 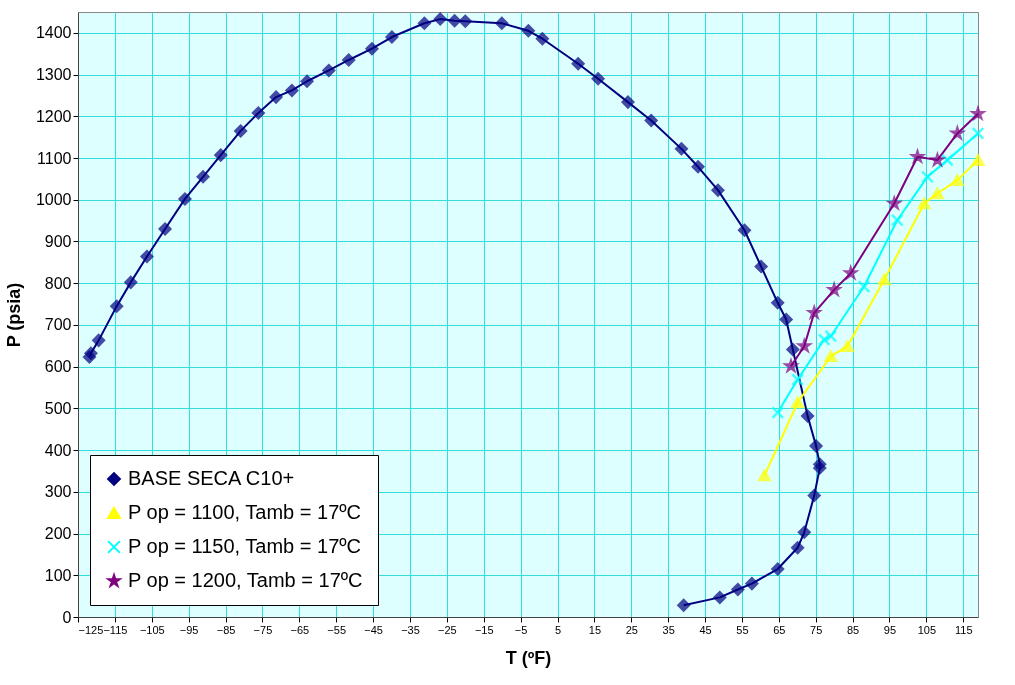 I want to click on x-tick-label: 85, so click(x=853, y=629).